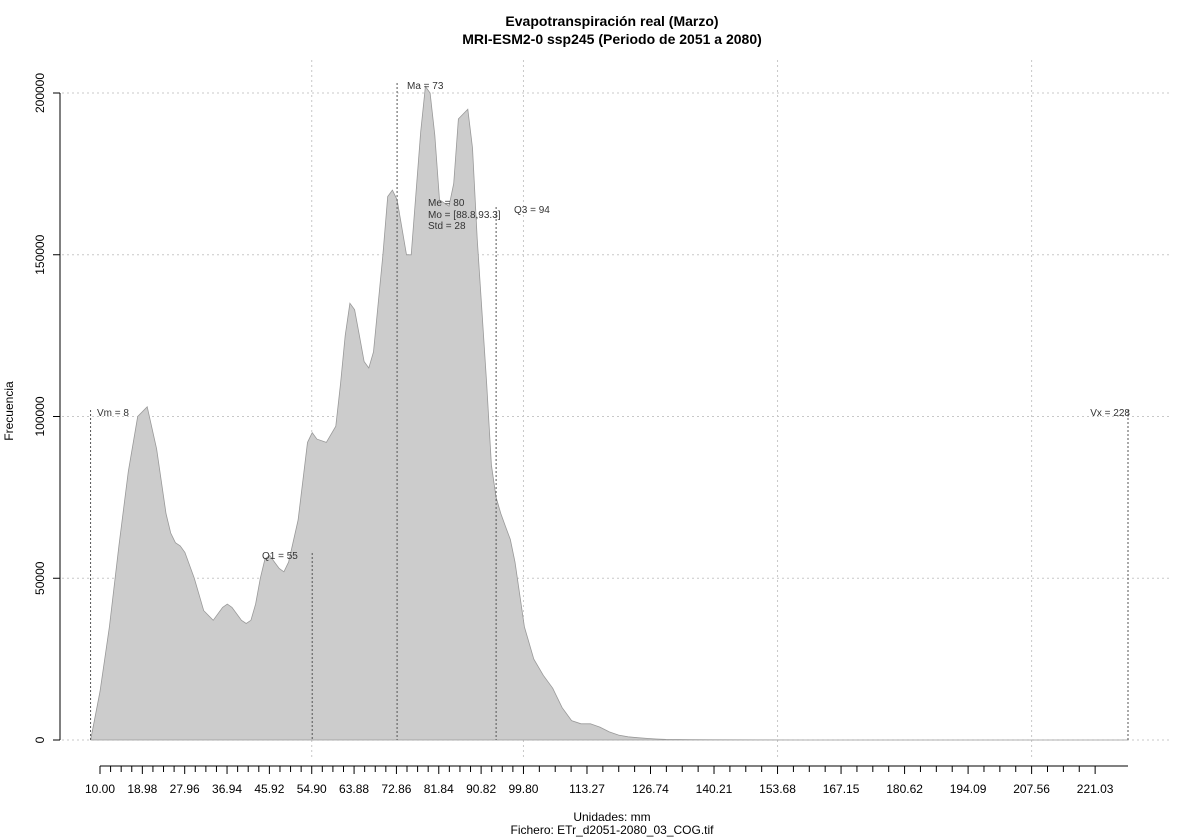 The height and width of the screenshot is (840, 1200). What do you see at coordinates (1031, 789) in the screenshot?
I see `x-tick-label: 207.56` at bounding box center [1031, 789].